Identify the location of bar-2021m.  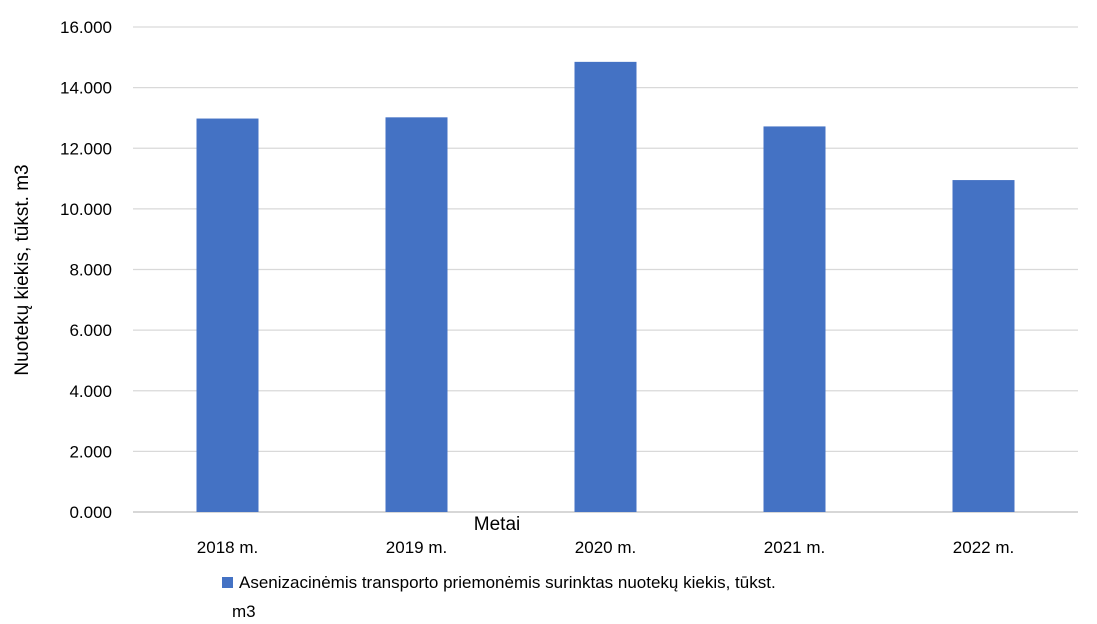
(794, 319).